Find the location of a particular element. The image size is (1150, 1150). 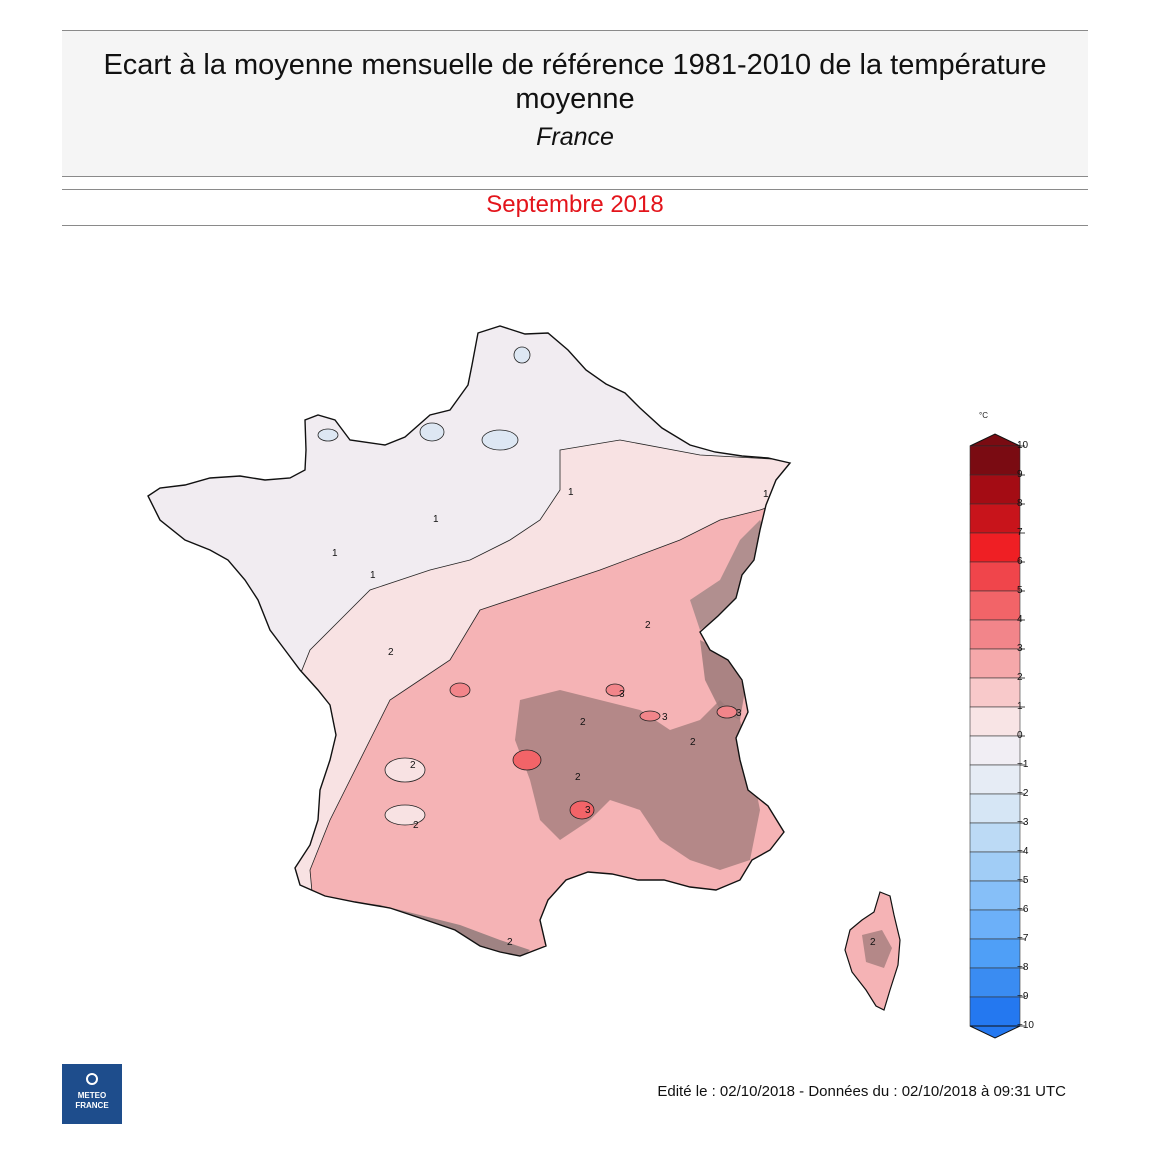

colorbar-tick-label: −3 is located at coordinates (1023, 822).